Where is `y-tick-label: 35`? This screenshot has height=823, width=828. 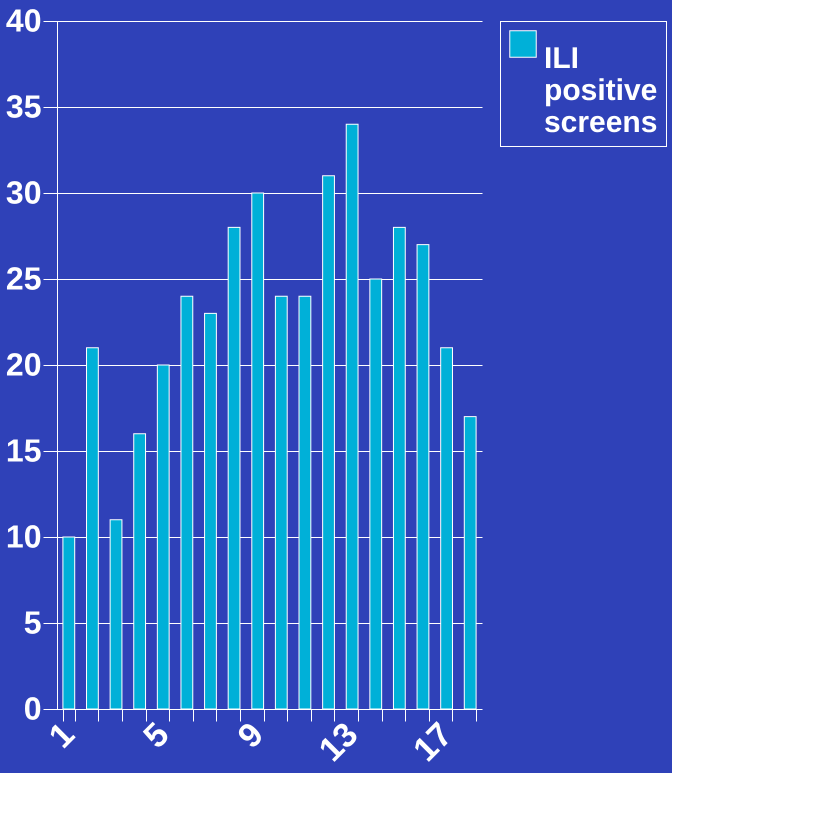
y-tick-label: 35 is located at coordinates (24, 106).